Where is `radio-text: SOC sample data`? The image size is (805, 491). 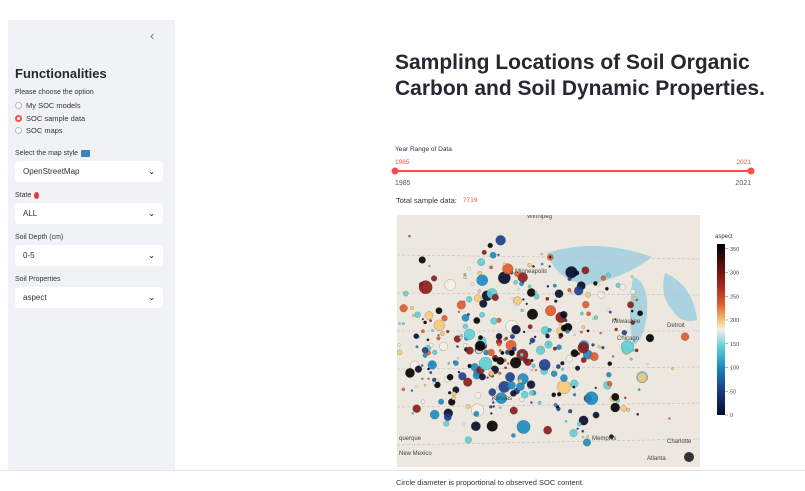 radio-text: SOC sample data is located at coordinates (56, 118).